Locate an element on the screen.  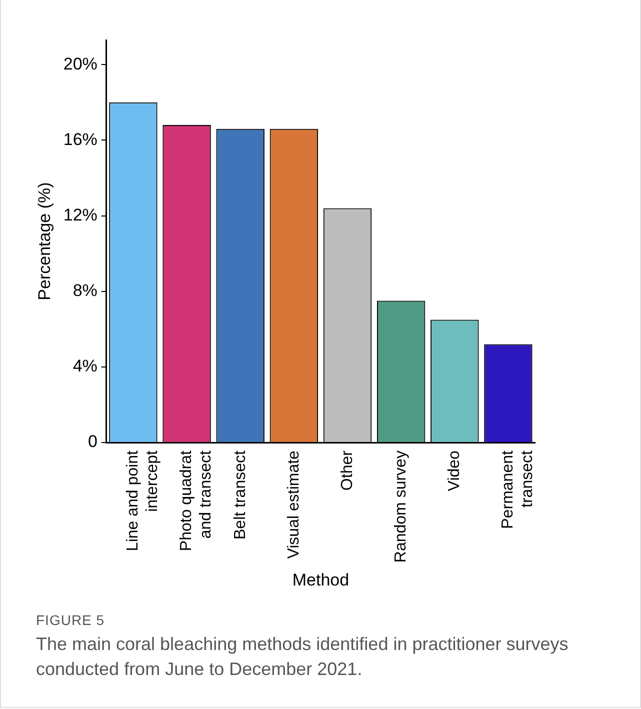
y-tick-label: 0 is located at coordinates (93, 442).